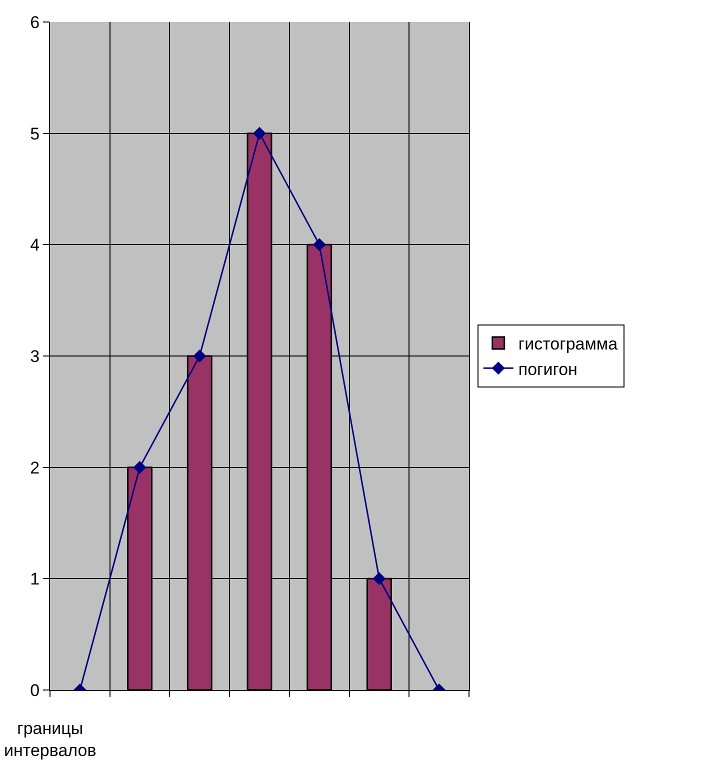 This screenshot has width=714, height=773. I want to click on y-tick-label: 6, so click(35, 22).